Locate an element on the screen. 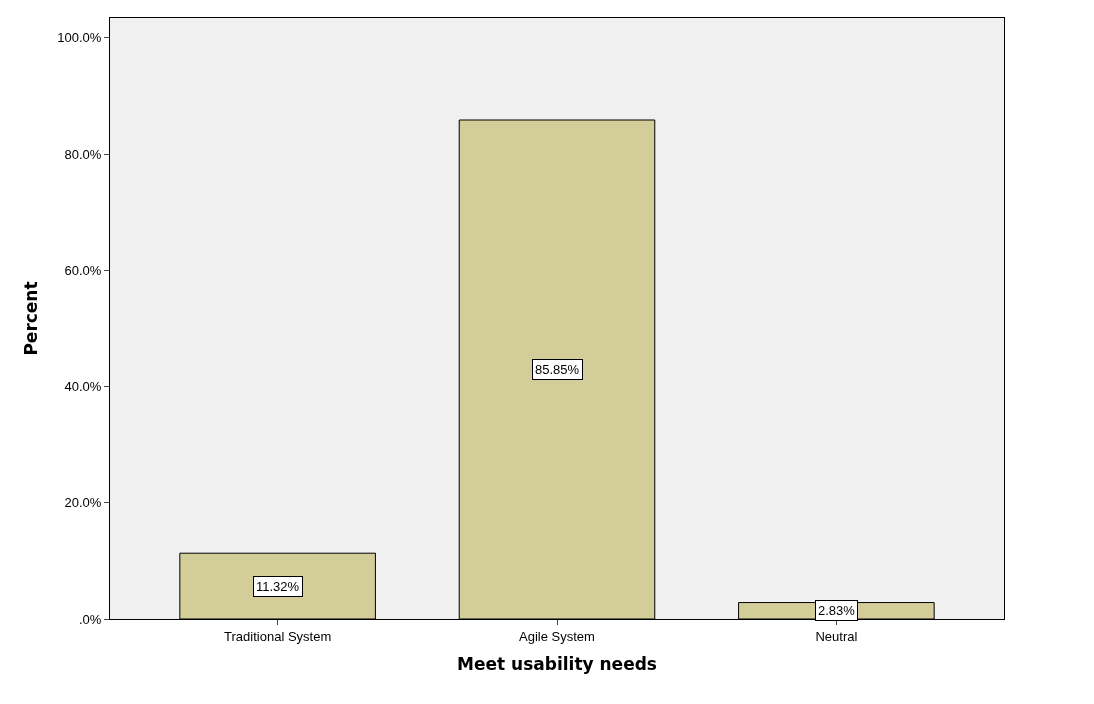  y-tick-label: .0% is located at coordinates (90, 619).